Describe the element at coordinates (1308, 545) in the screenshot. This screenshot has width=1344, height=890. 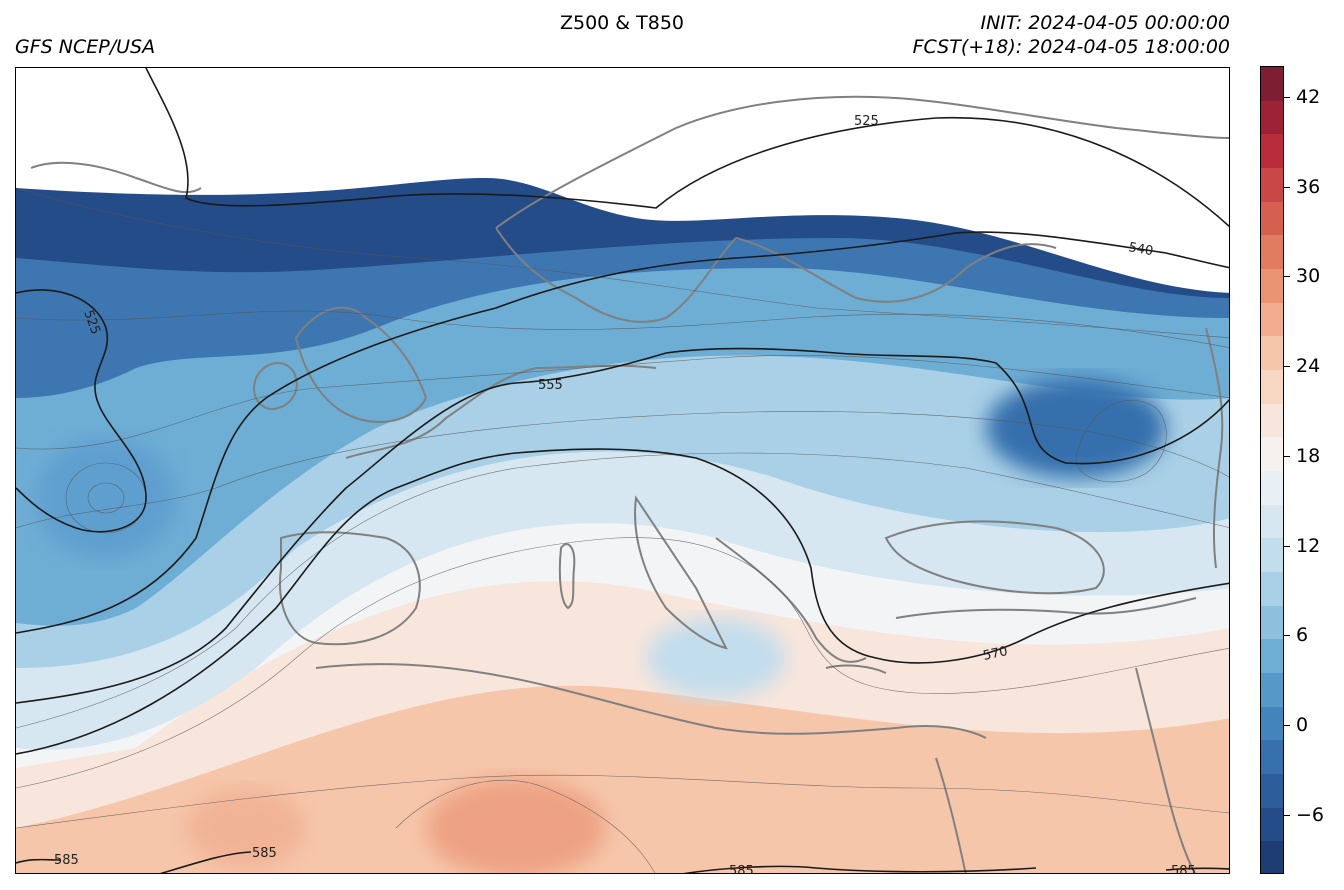
I see `colorbar-tick-label: 12` at that location.